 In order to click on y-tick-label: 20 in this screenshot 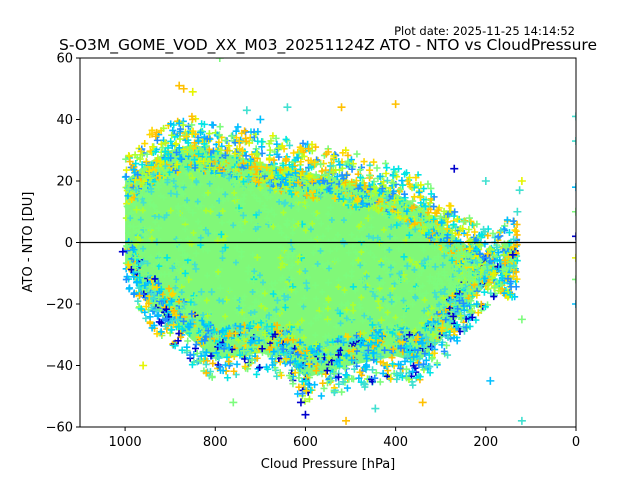, I will do `click(64, 182)`.